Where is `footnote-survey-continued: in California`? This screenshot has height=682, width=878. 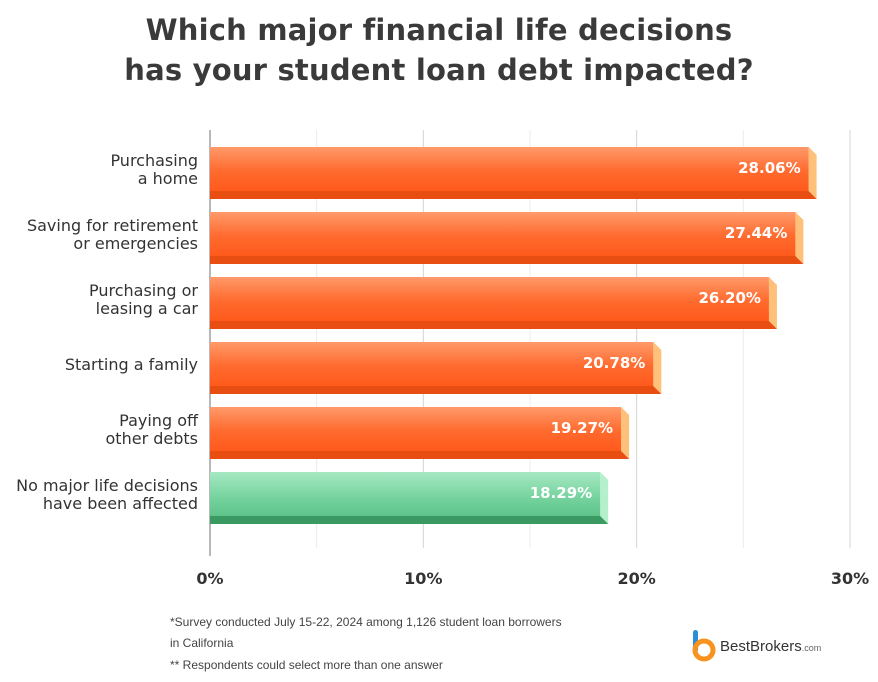 footnote-survey-continued: in California is located at coordinates (202, 643).